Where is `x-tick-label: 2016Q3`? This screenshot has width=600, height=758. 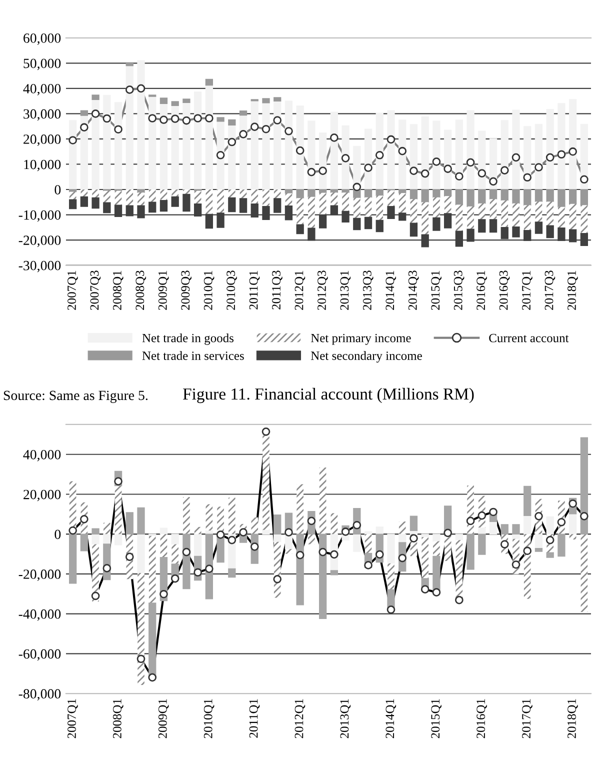 x-tick-label: 2016Q3 is located at coordinates (504, 290).